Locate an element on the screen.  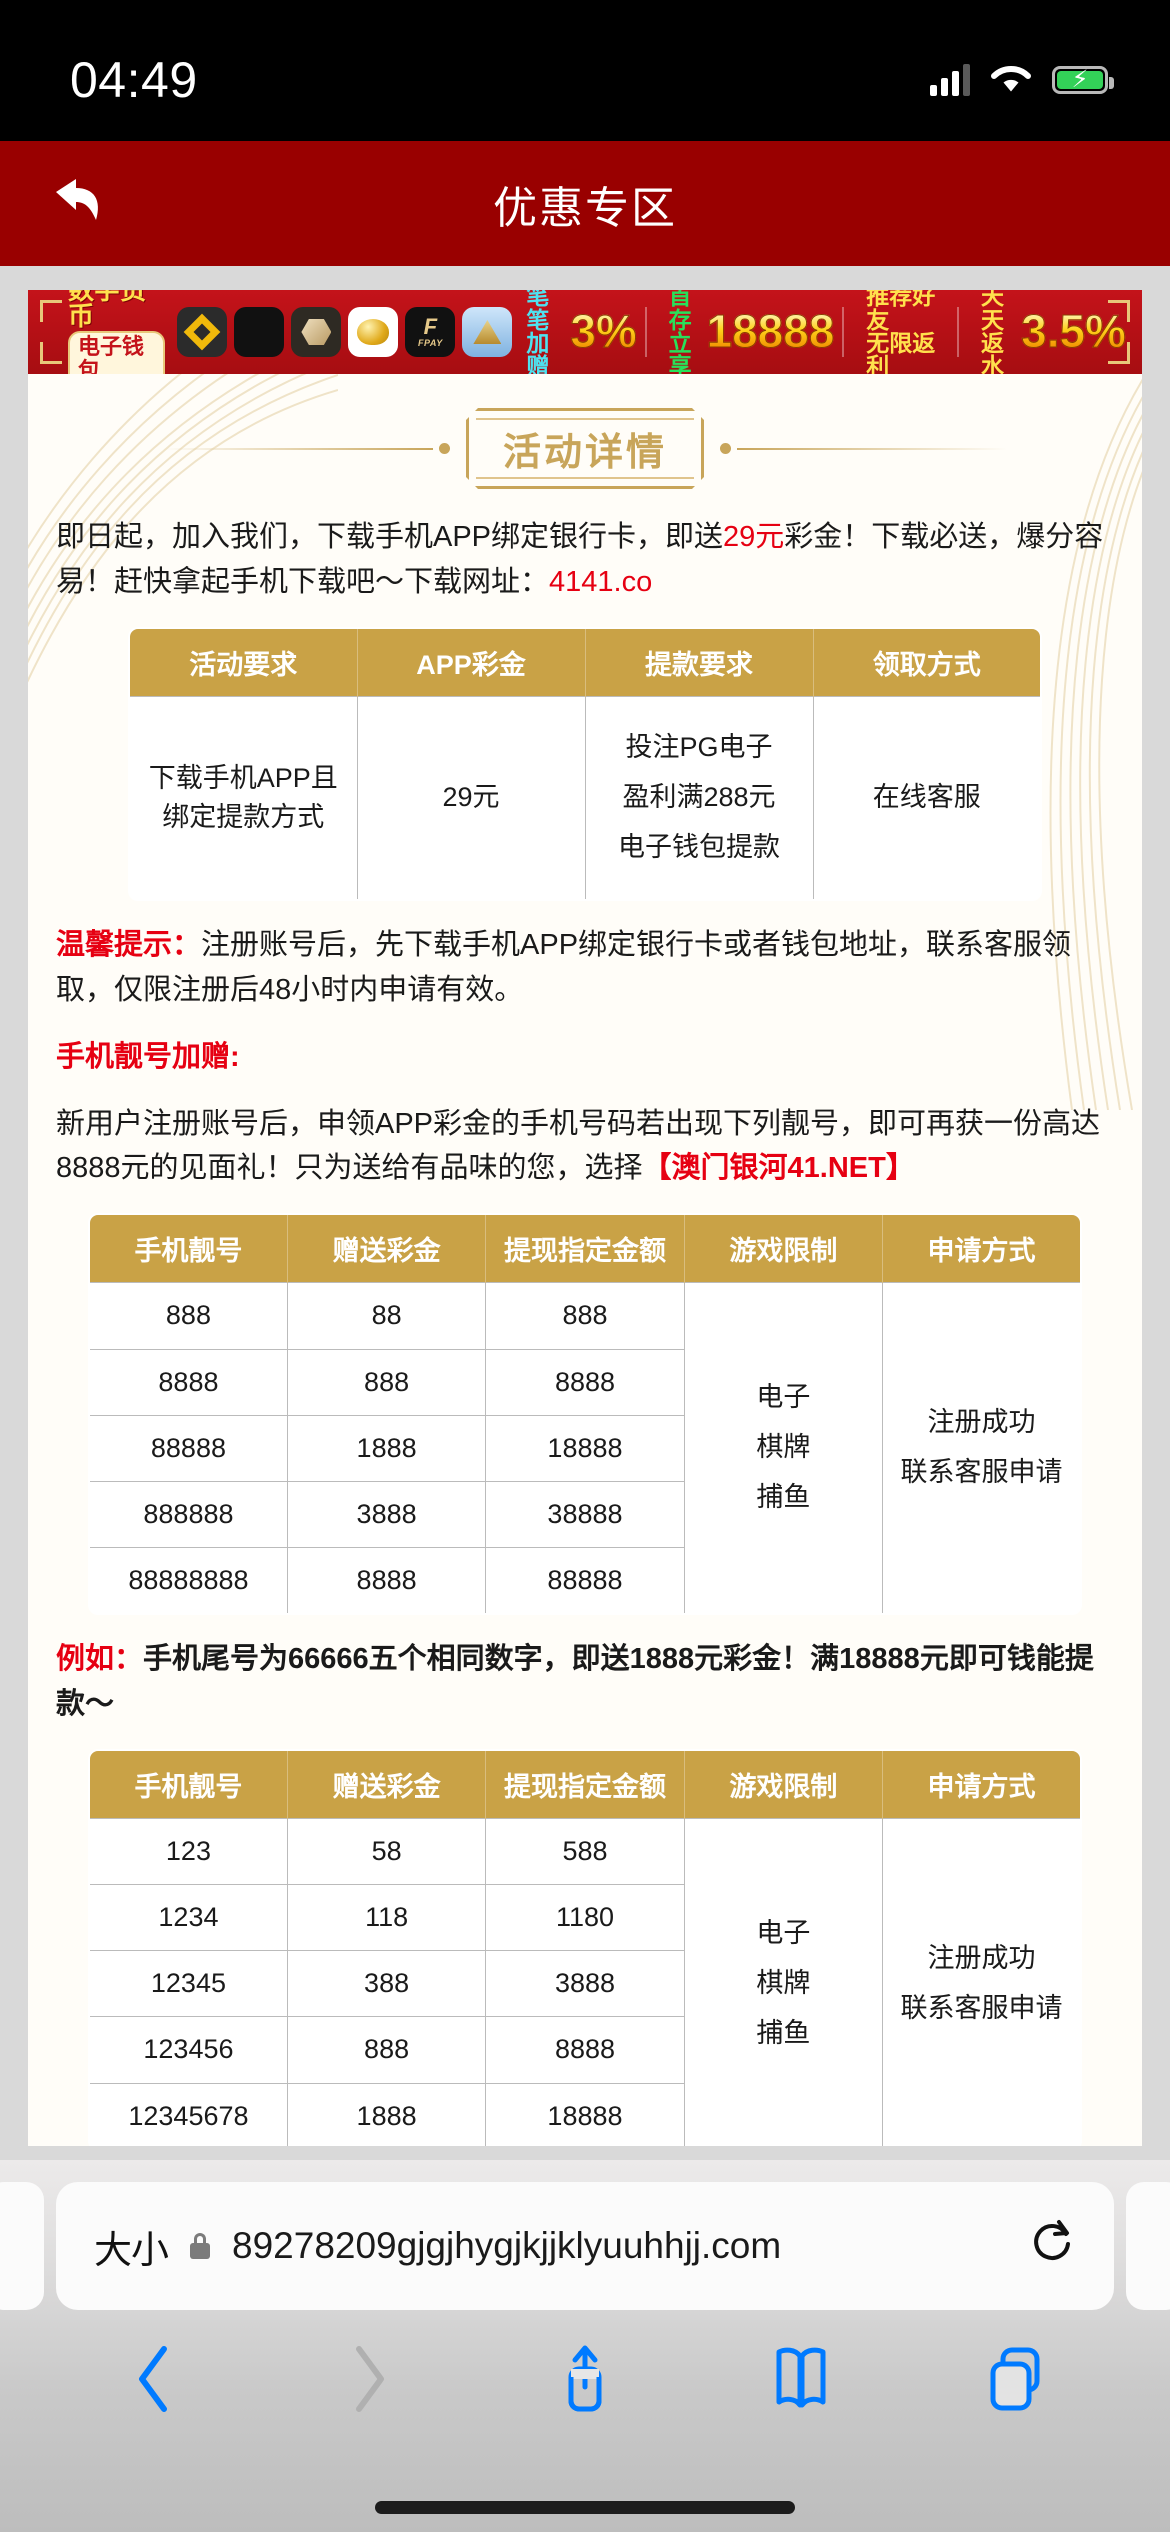
banner-offer-1: 首存 立享 18888 is located at coordinates (752, 332).